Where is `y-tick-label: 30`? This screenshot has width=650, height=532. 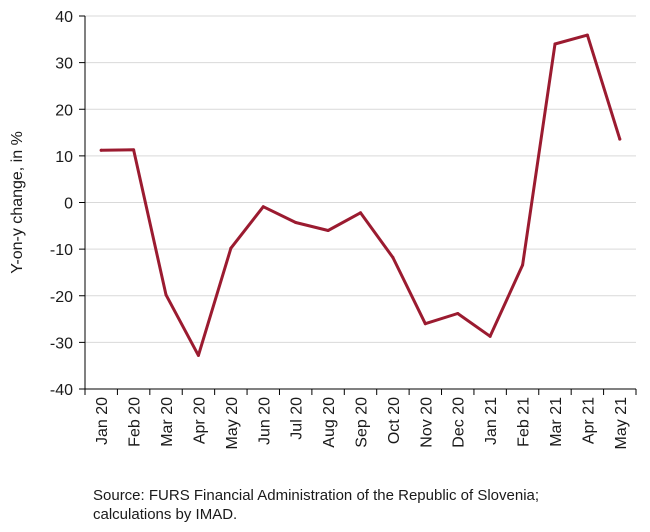
y-tick-label: 30 is located at coordinates (64, 64).